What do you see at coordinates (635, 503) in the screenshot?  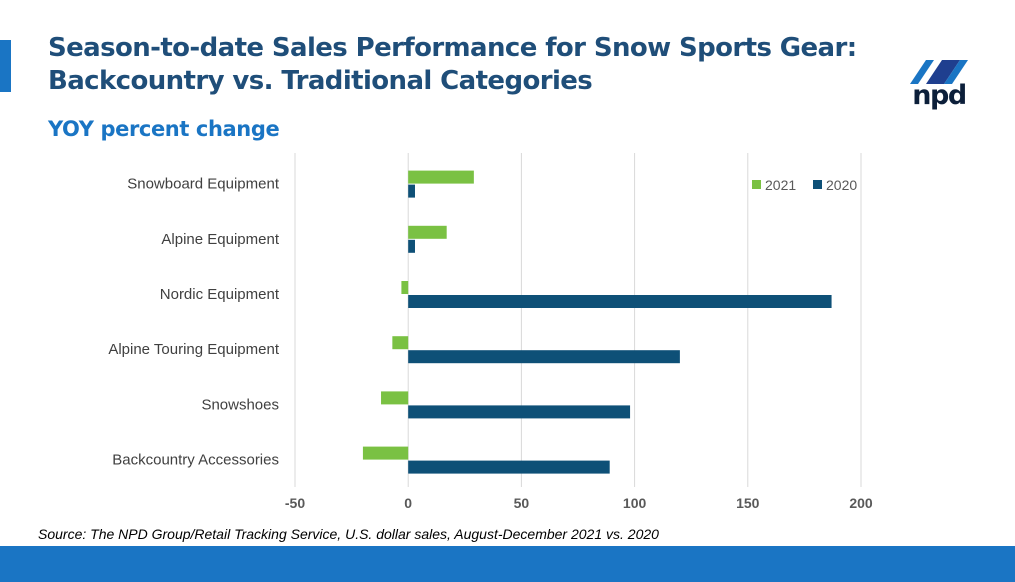 I see `x-tick-label: 100` at bounding box center [635, 503].